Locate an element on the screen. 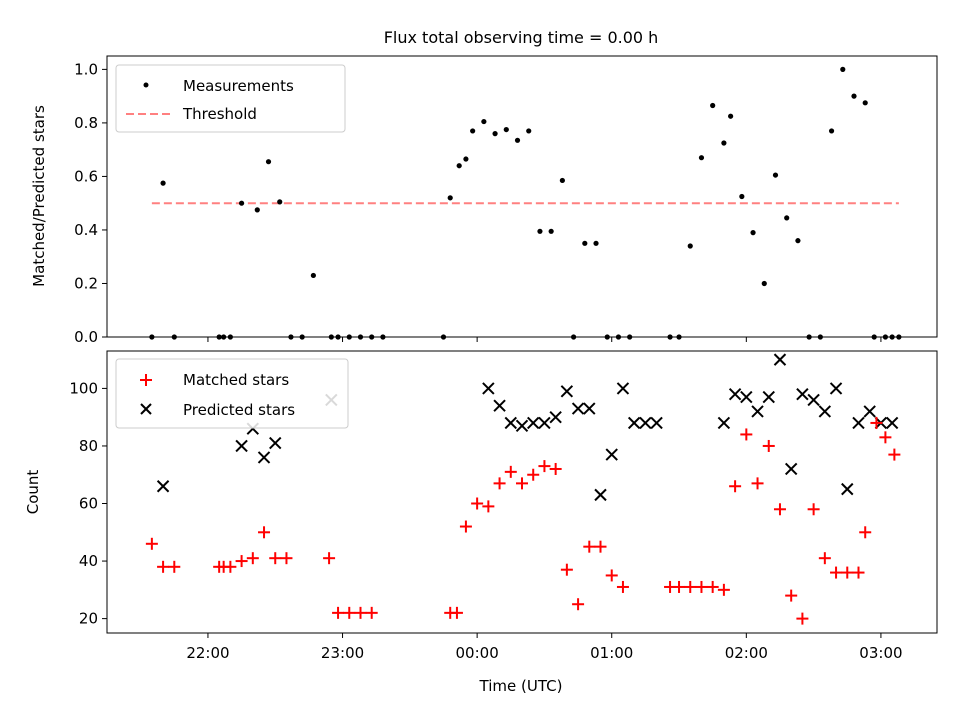  legend-predicted-marker is located at coordinates (146, 409).